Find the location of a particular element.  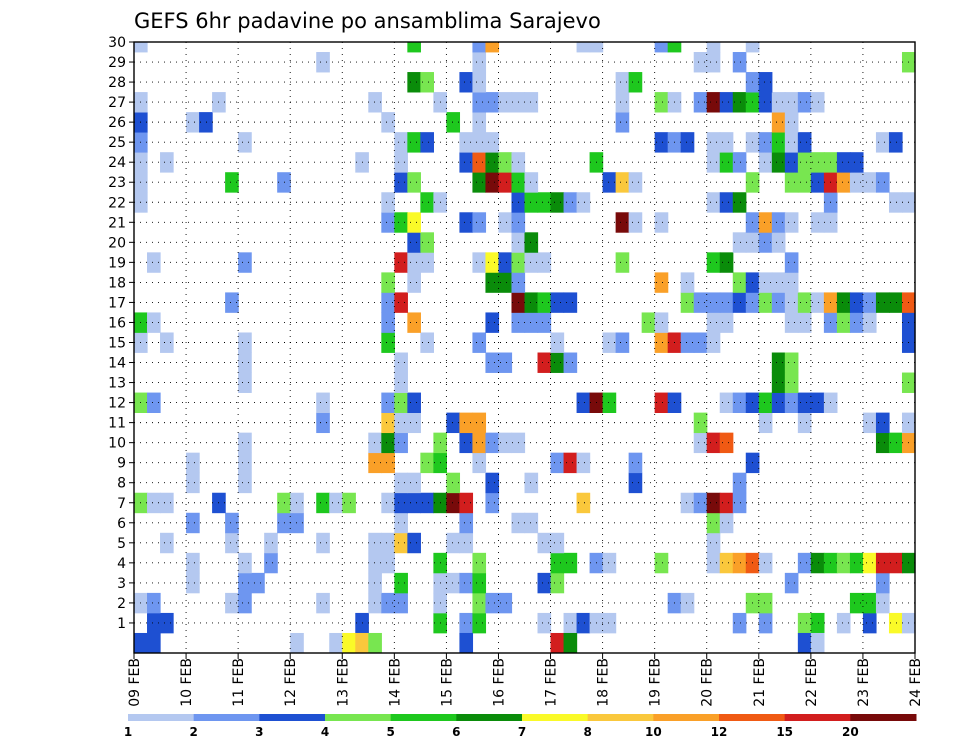

x-tick-label: 23 FEB is located at coordinates (864, 682).